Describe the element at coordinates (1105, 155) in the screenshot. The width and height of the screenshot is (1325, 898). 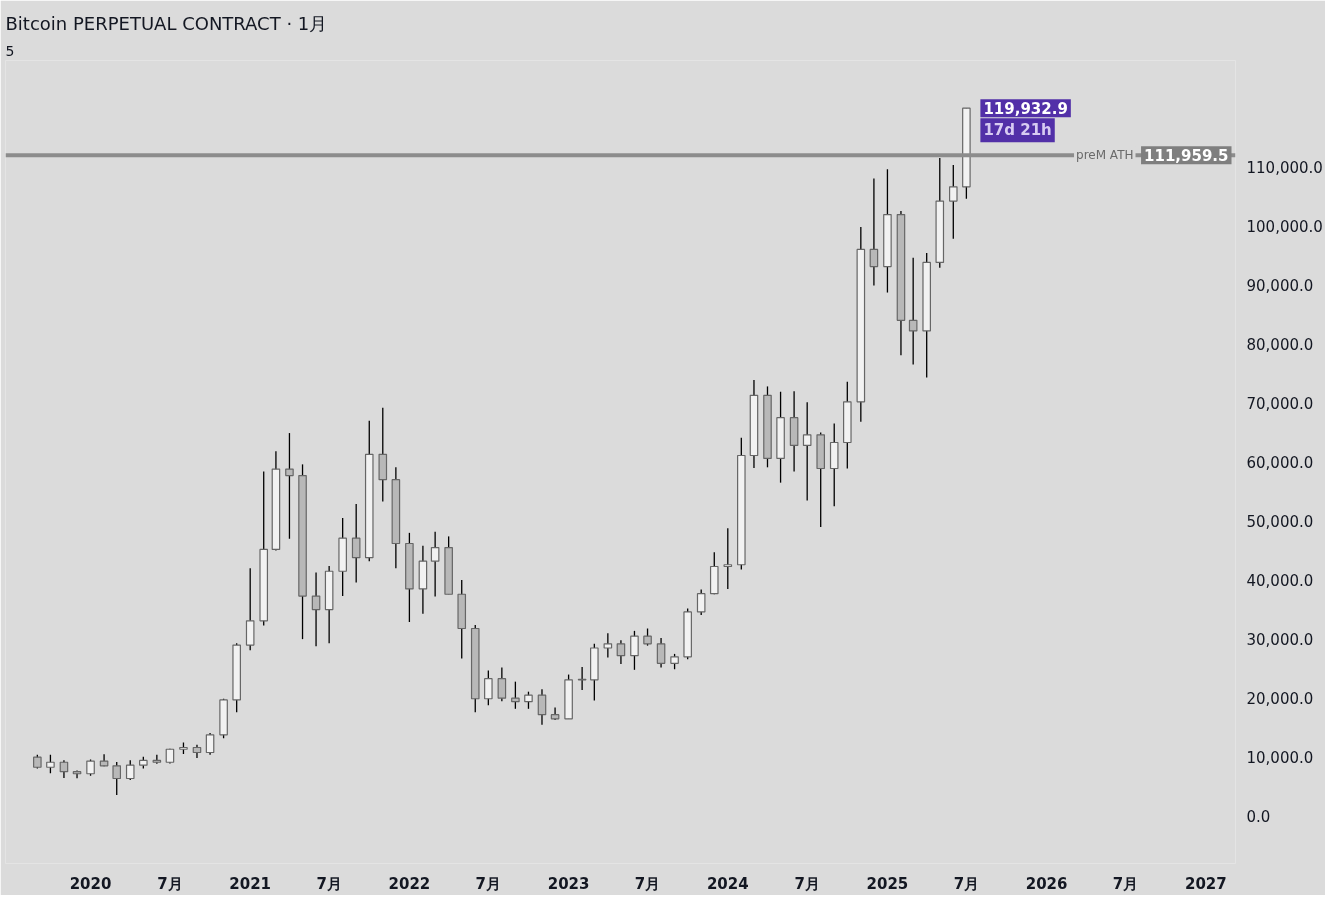
I see `ref-line-label: preM ATH` at that location.